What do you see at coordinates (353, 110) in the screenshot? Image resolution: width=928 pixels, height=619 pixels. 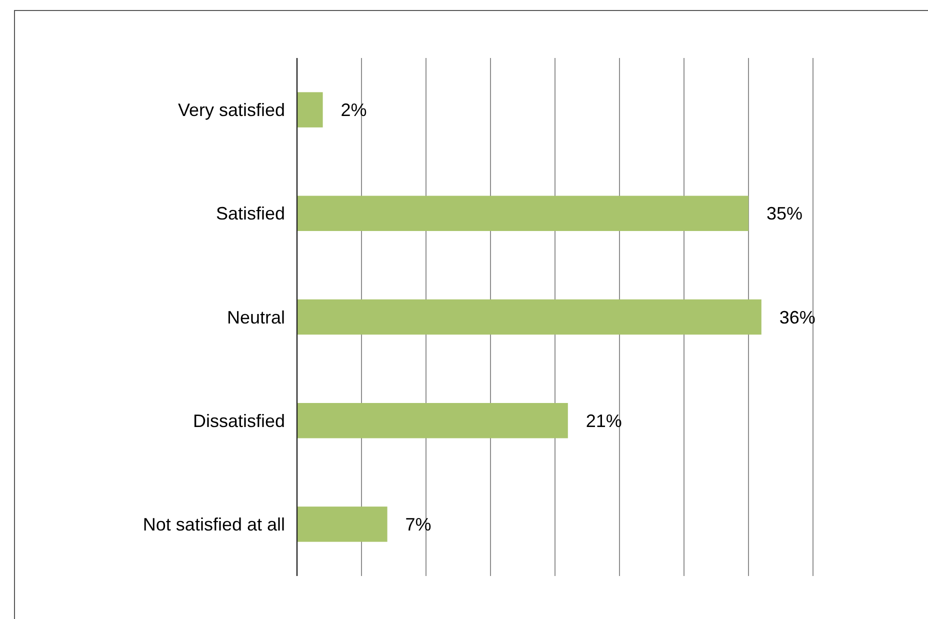 I see `data-label: 2%` at bounding box center [353, 110].